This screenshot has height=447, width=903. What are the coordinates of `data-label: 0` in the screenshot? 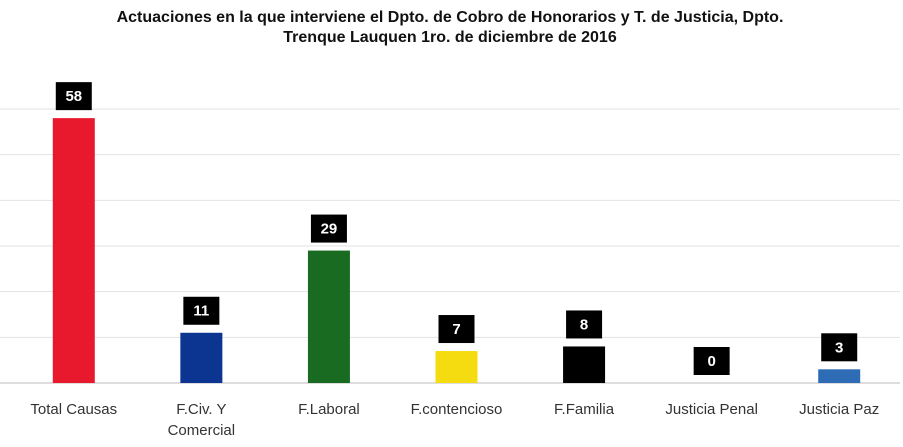 It's located at (711, 361).